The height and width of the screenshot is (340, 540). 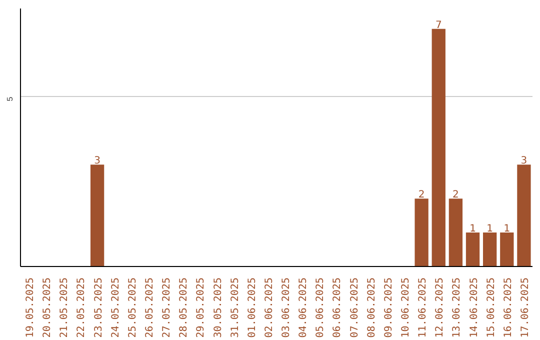 What do you see at coordinates (64, 307) in the screenshot?
I see `x-tick-label: 21.05.2025` at bounding box center [64, 307].